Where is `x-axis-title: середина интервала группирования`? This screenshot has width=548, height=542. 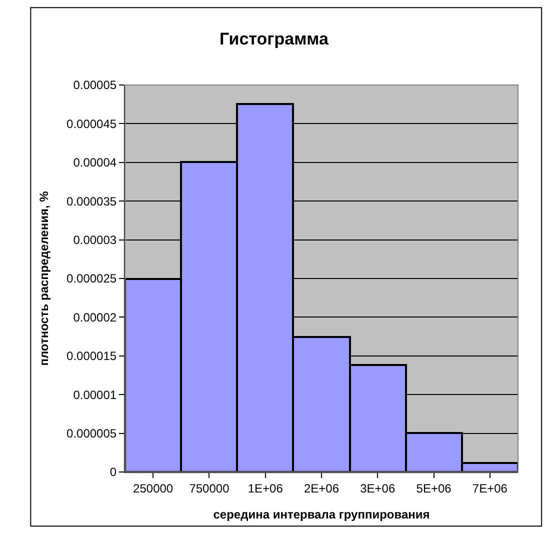
x-axis-title: середина интервала группирования is located at coordinates (321, 514).